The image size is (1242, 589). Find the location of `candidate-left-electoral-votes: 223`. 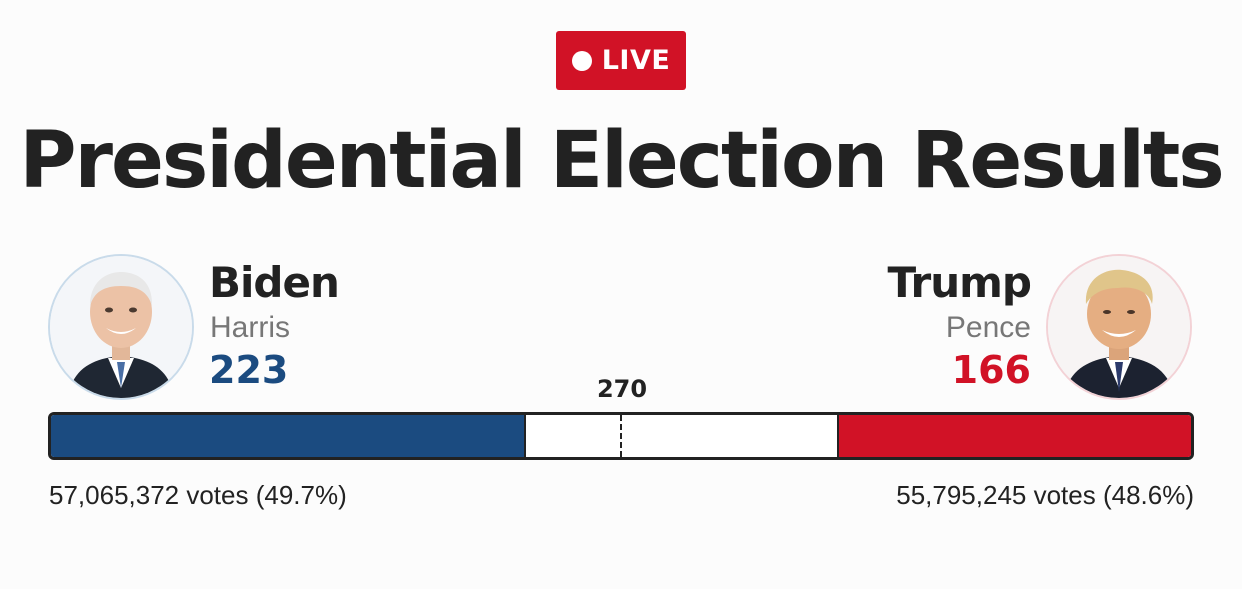

candidate-left-electoral-votes: 223 is located at coordinates (249, 370).